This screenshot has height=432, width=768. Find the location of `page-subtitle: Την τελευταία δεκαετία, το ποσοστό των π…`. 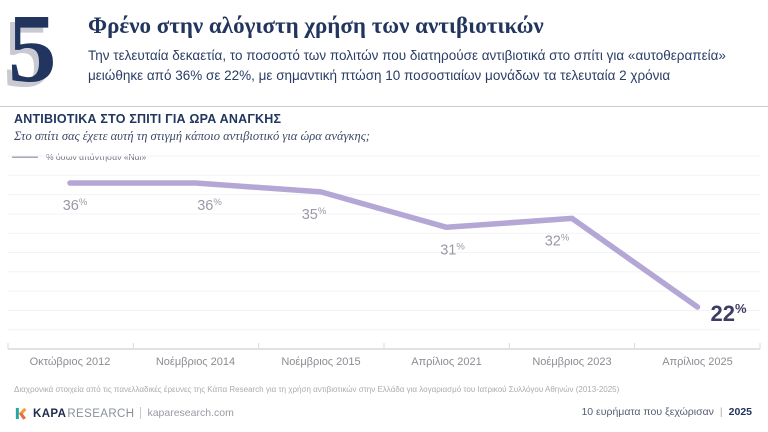

page-subtitle: Την τελευταία δεκαετία, το ποσοστό των π… is located at coordinates (424, 66).